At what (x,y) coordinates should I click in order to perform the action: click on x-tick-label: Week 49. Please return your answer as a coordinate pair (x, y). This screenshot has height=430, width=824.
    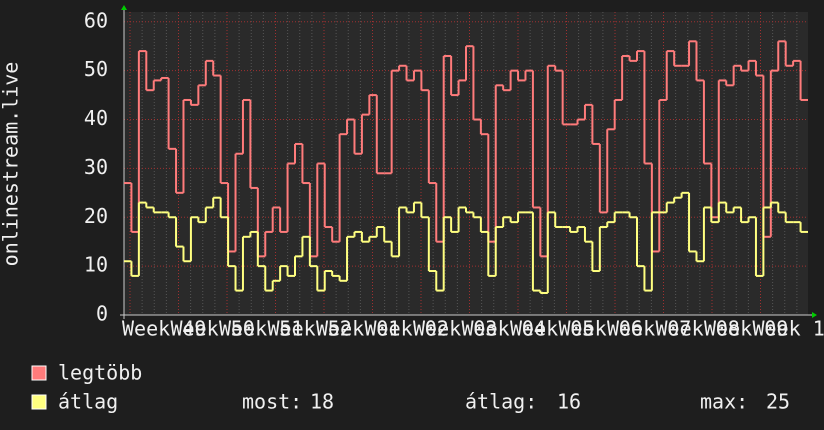
    Looking at the image, I should click on (164, 329).